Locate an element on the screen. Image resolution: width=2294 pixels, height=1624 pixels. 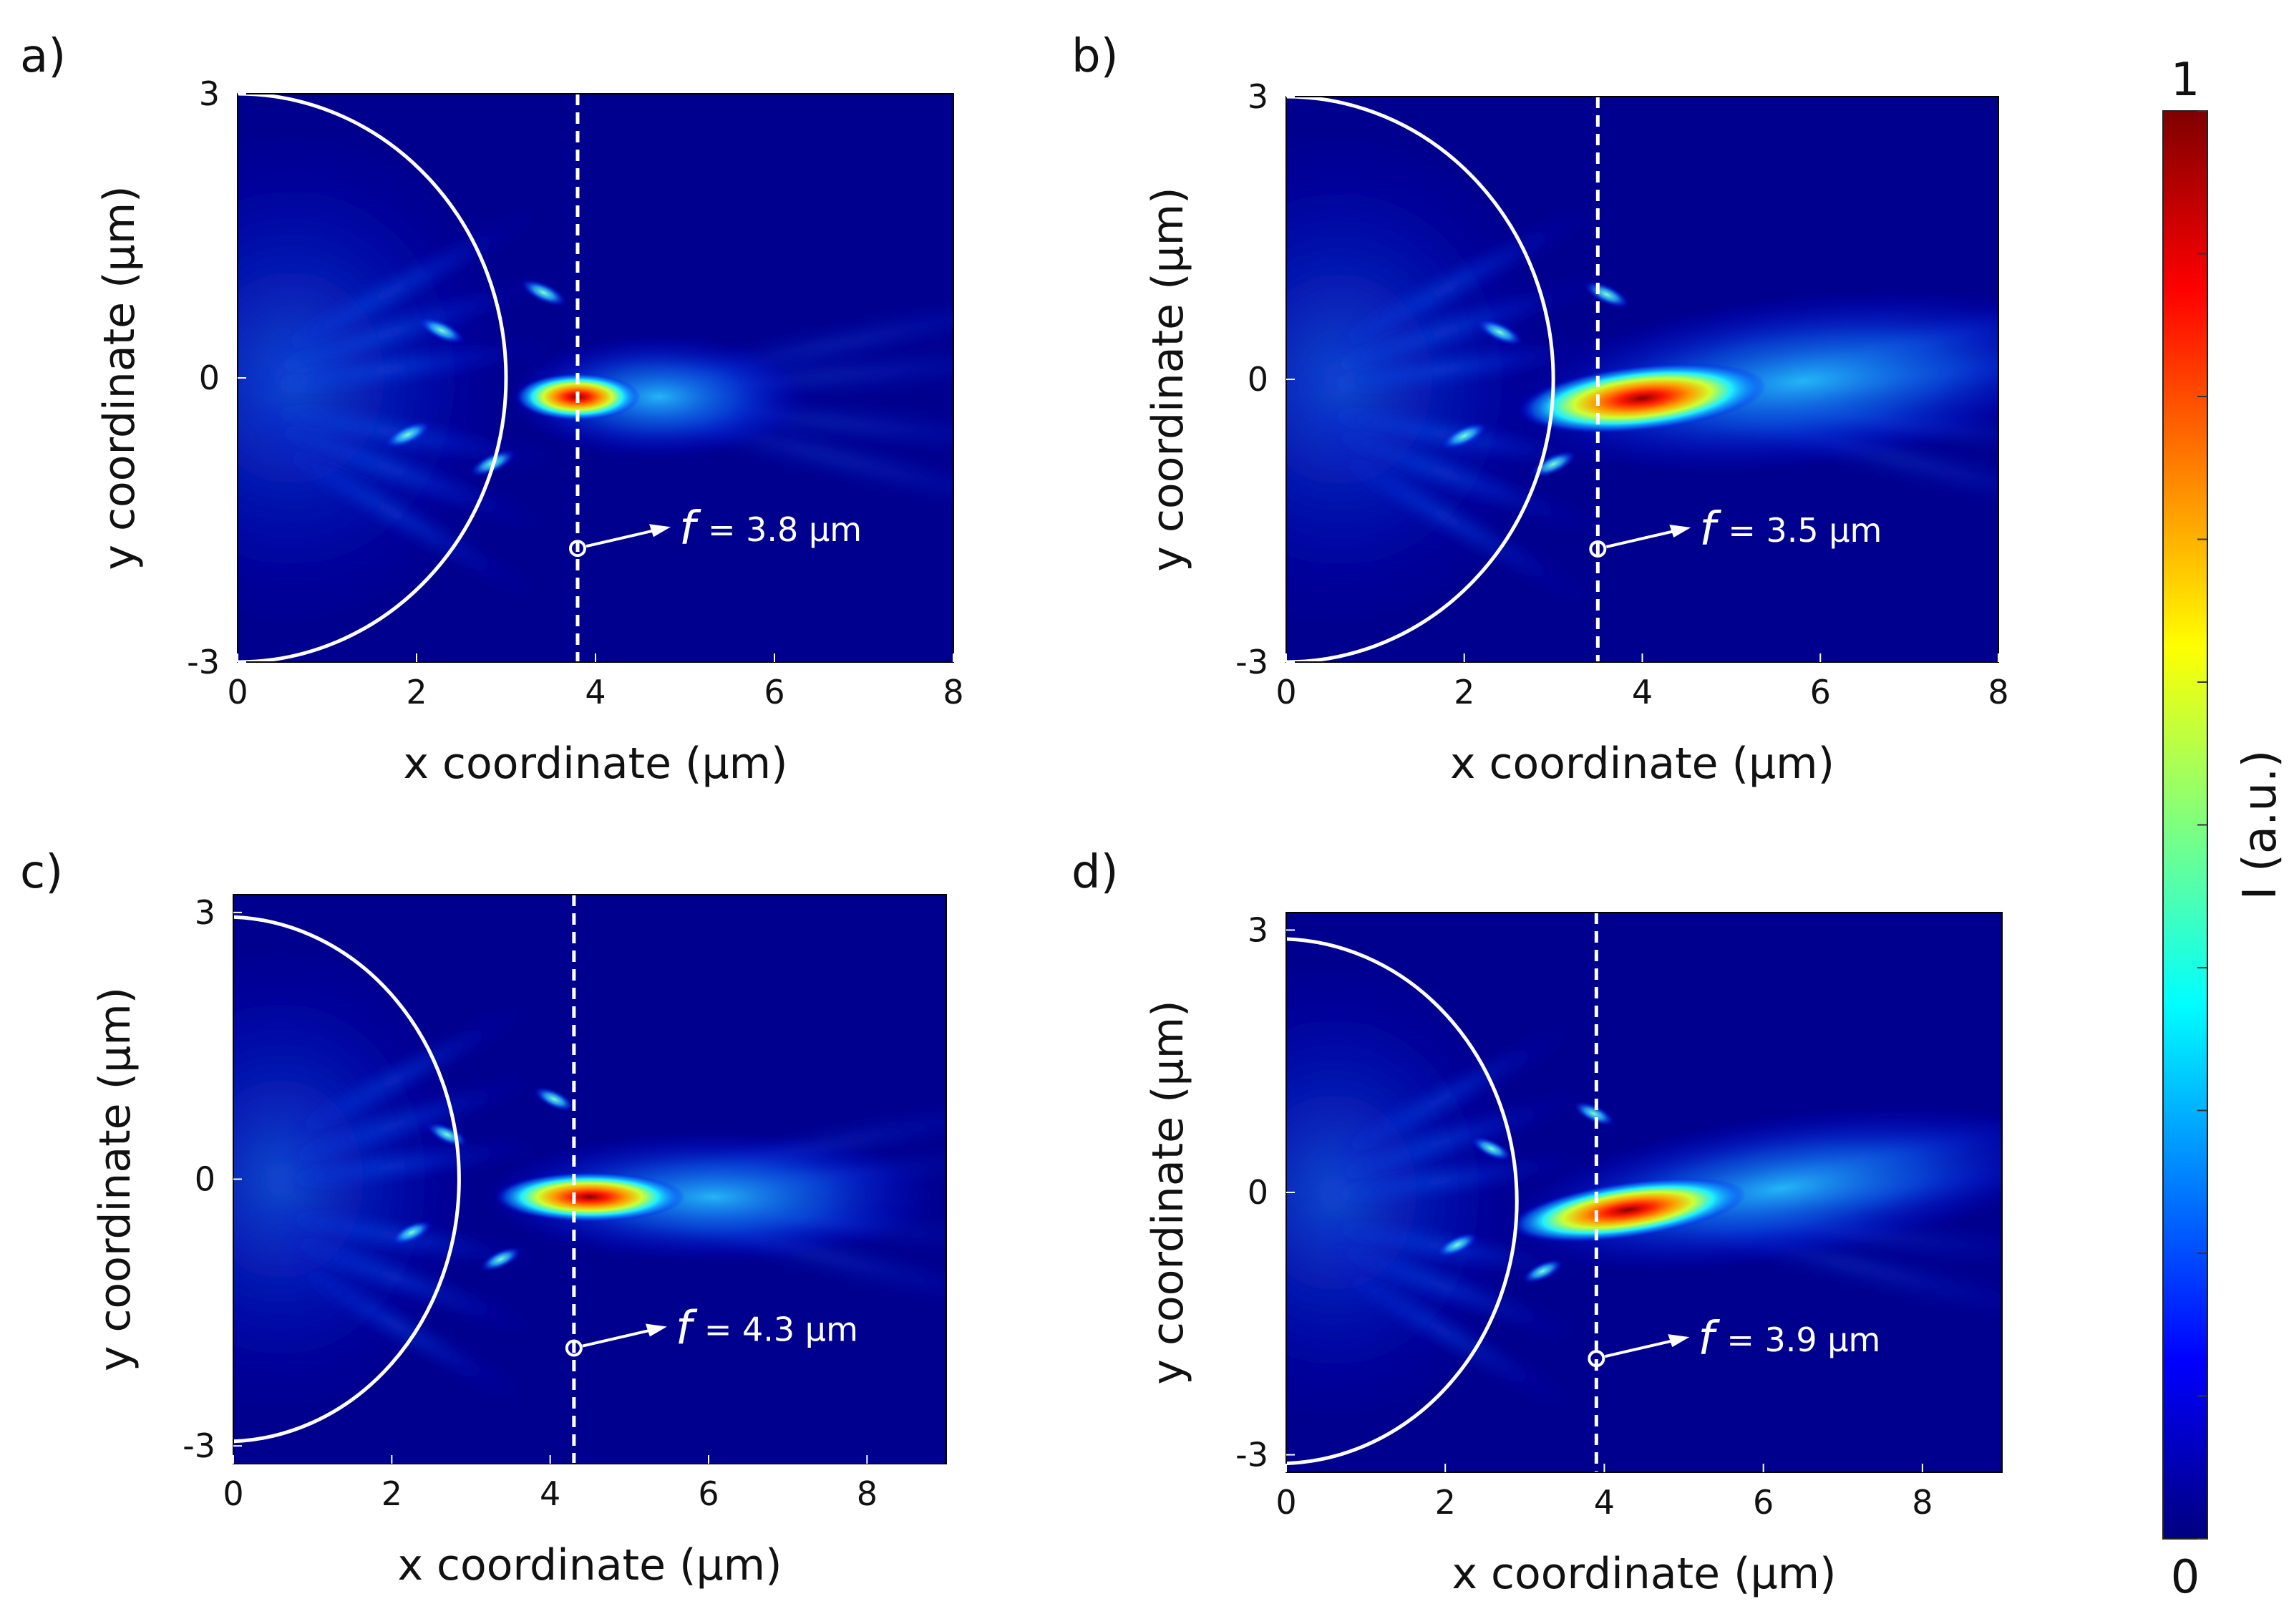
colorbar-min-label: 0 is located at coordinates (2185, 1578).